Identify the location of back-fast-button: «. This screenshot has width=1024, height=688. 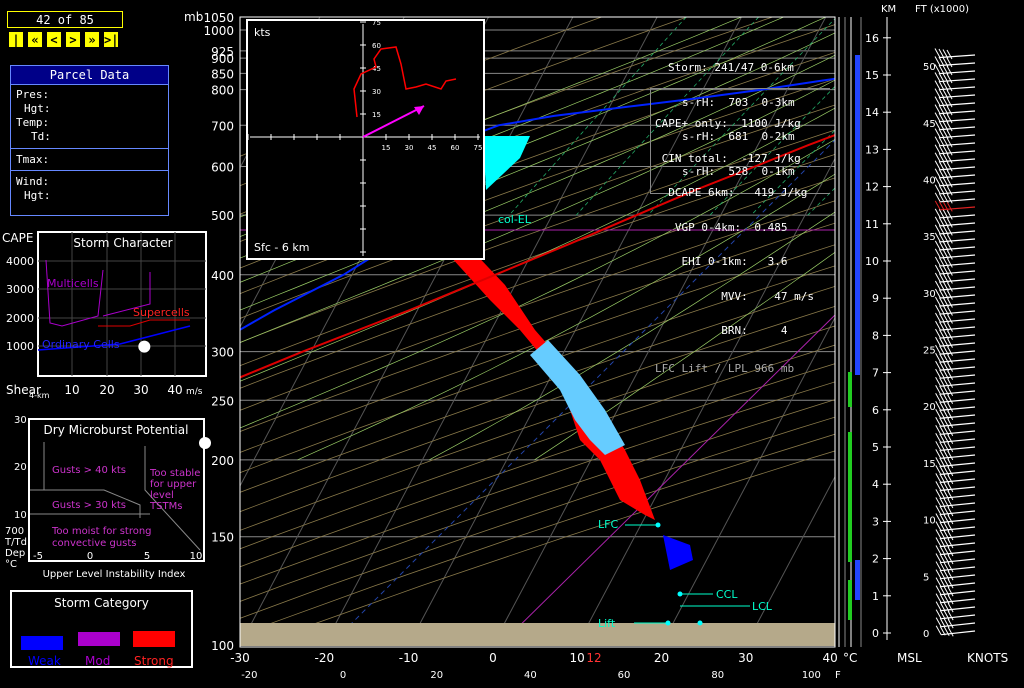
(35, 39).